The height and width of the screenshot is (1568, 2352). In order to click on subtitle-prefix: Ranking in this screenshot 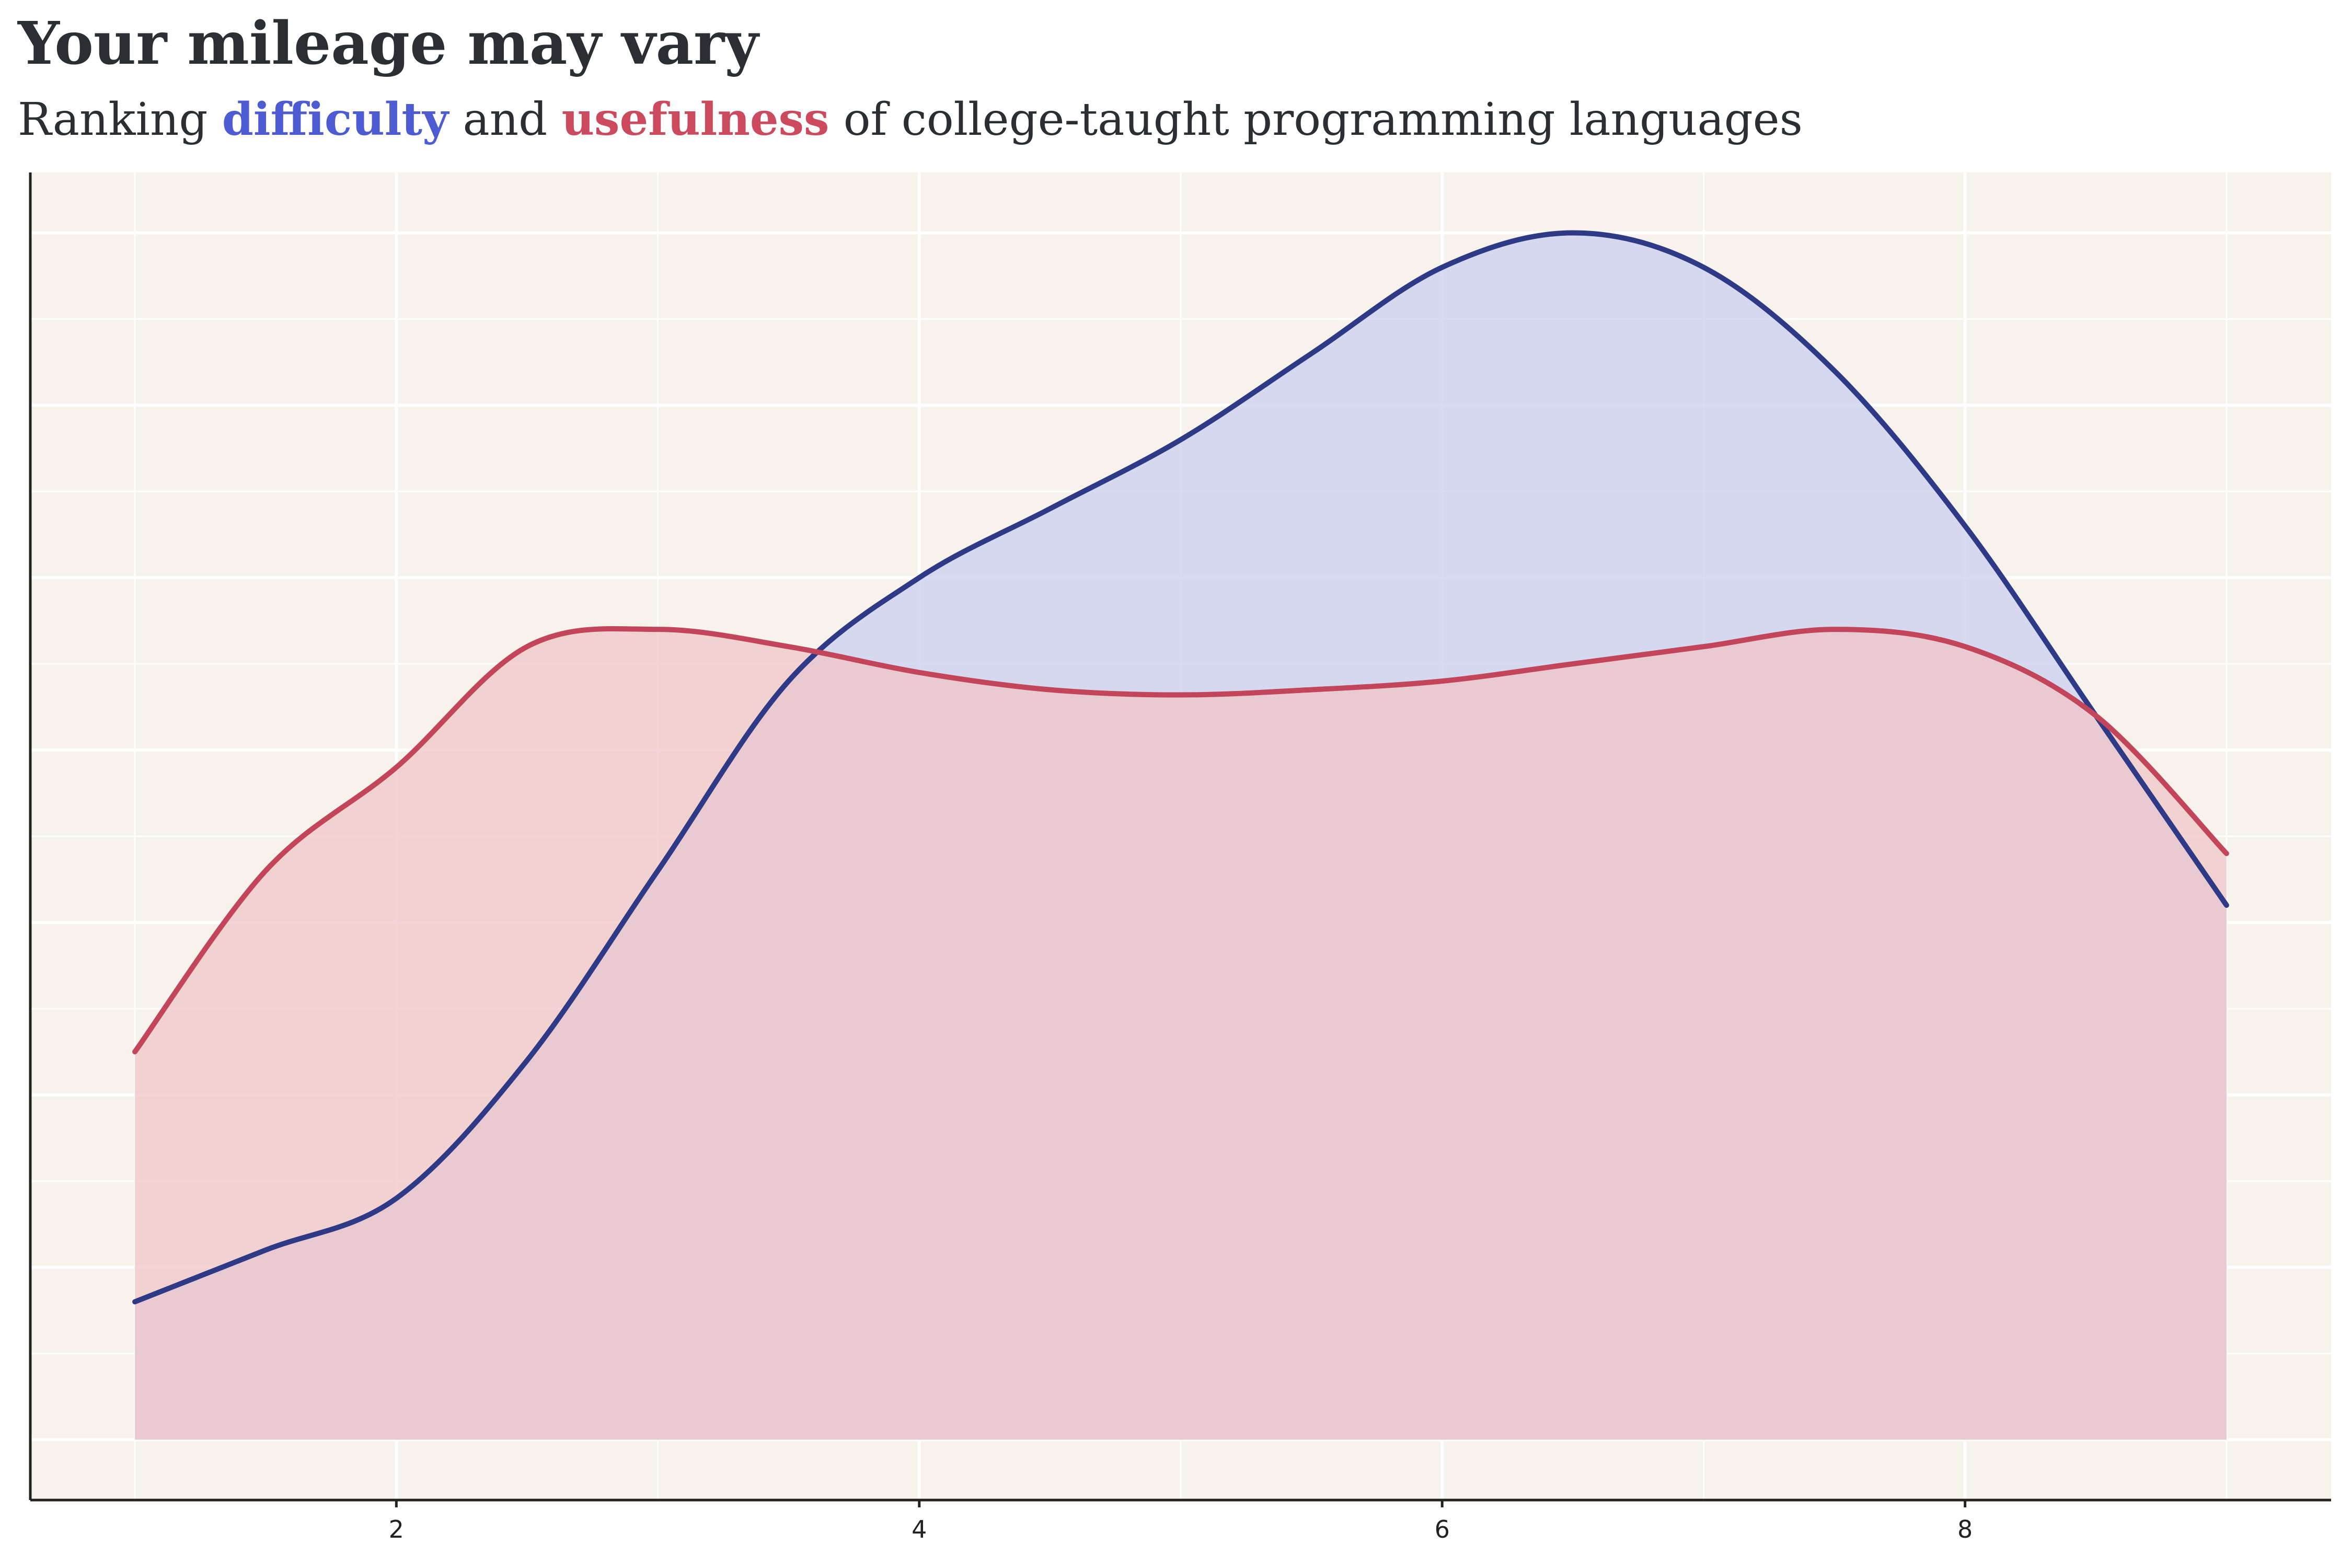, I will do `click(120, 120)`.